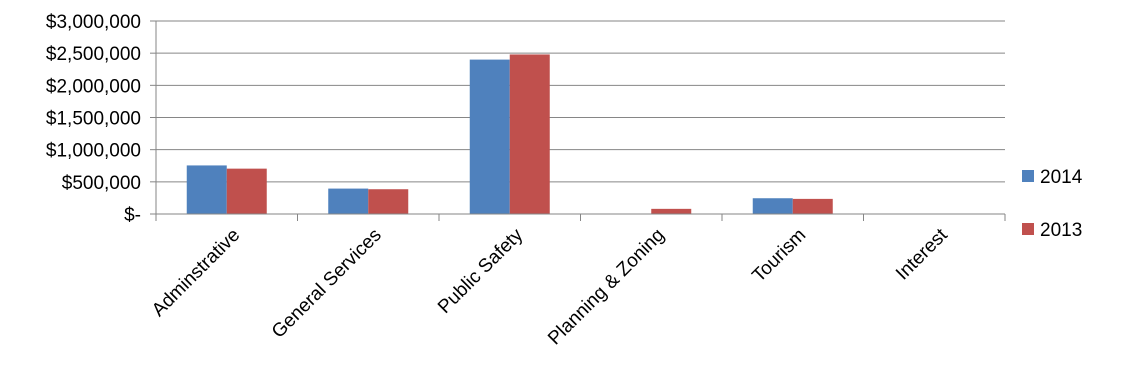  Describe the element at coordinates (1028, 229) in the screenshot. I see `legend-swatch-2013` at that location.